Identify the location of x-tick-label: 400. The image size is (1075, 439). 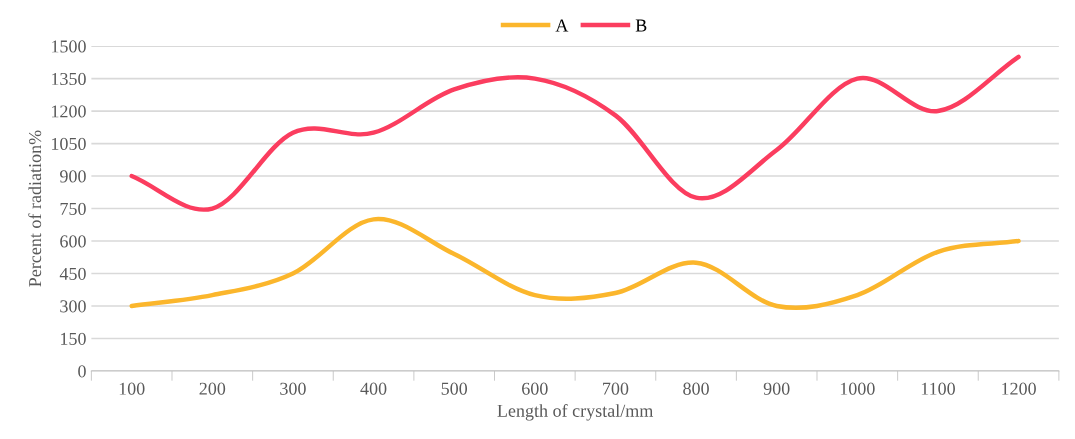
(373, 388).